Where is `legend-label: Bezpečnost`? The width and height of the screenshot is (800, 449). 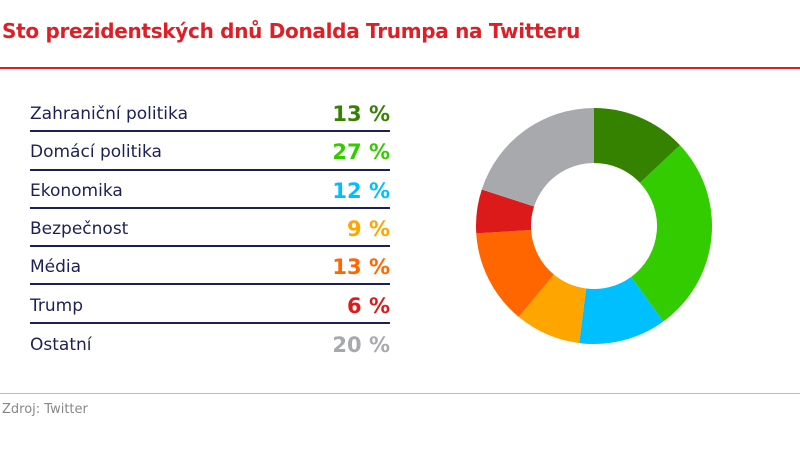
legend-label: Bezpečnost is located at coordinates (79, 229).